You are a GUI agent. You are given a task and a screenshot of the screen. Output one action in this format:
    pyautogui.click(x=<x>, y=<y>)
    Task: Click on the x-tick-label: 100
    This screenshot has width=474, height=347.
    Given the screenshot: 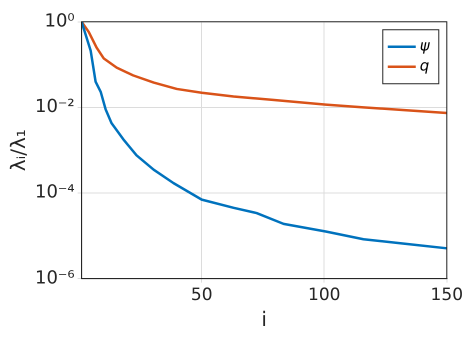 What is the action you would take?
    pyautogui.click(x=324, y=295)
    